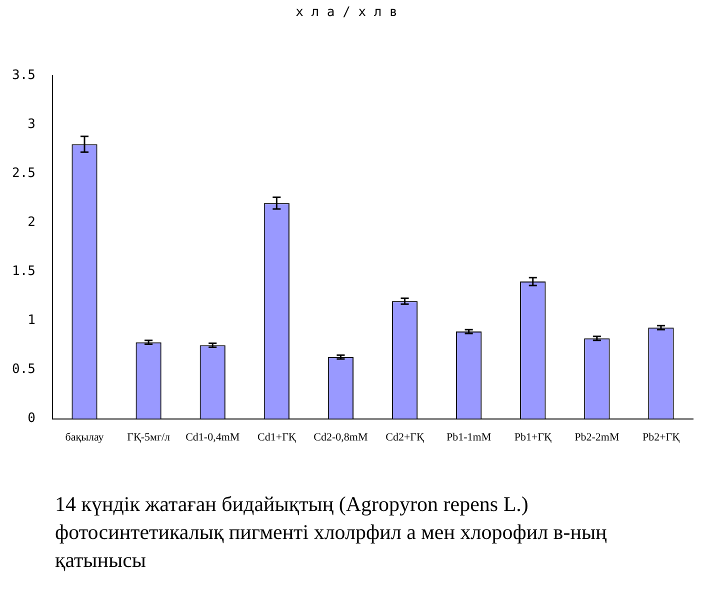 This screenshot has height=600, width=703. I want to click on y-tick-label: 3.5, so click(24, 75).